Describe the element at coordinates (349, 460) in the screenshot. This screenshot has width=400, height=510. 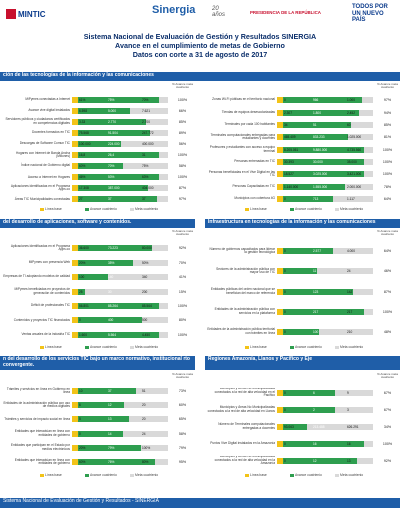
I see `meta-value: 13` at that location.